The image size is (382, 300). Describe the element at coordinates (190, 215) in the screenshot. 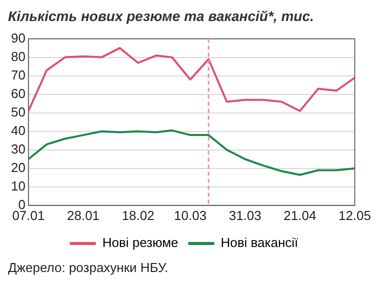

I see `x-tick-label: 10.03` at that location.